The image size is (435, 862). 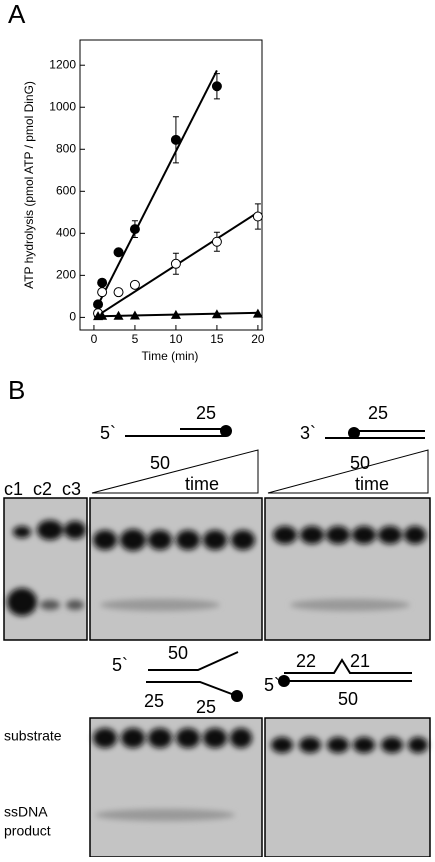 What do you see at coordinates (17, 14) in the screenshot?
I see `panel-label: A` at bounding box center [17, 14].